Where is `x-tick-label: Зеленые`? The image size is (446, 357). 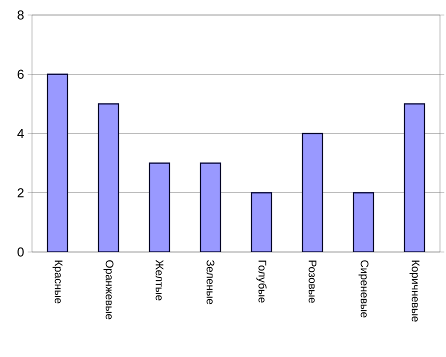 x-tick-label: Зеленые is located at coordinates (210, 282).